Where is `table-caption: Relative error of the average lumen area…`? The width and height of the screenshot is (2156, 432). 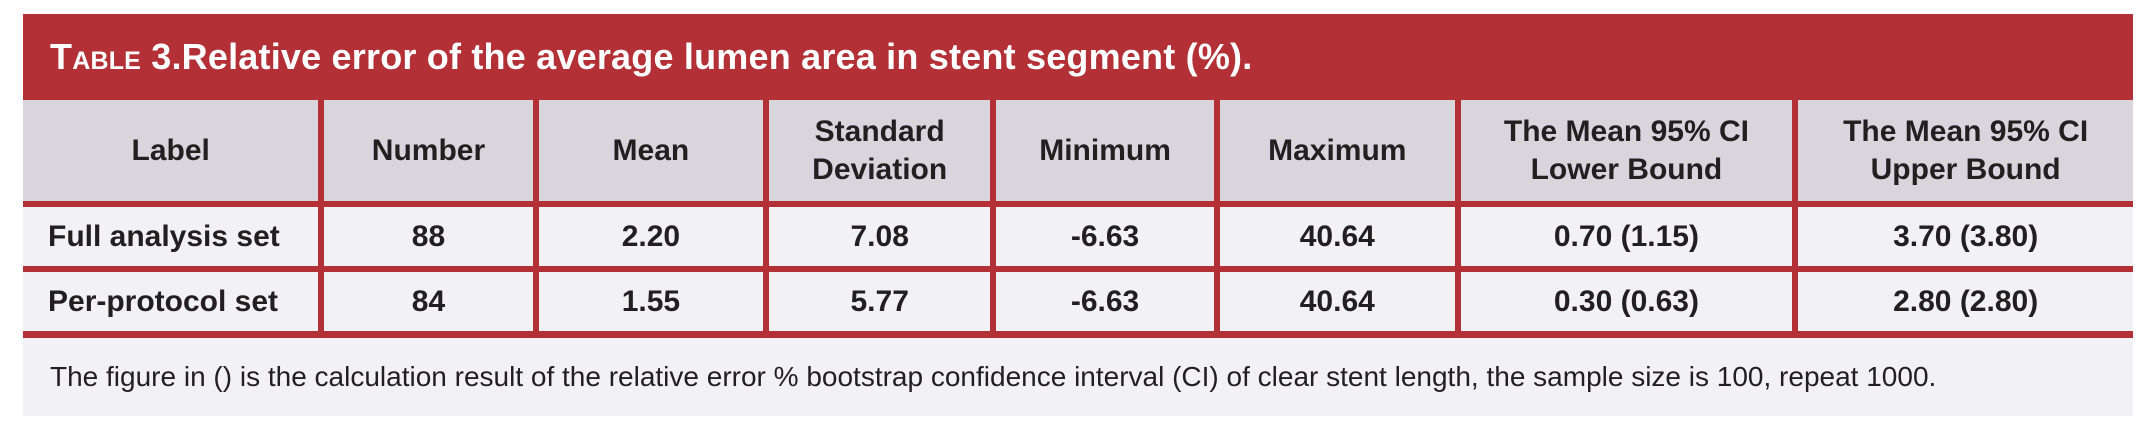
table-caption: Relative error of the average lumen area… is located at coordinates (717, 56).